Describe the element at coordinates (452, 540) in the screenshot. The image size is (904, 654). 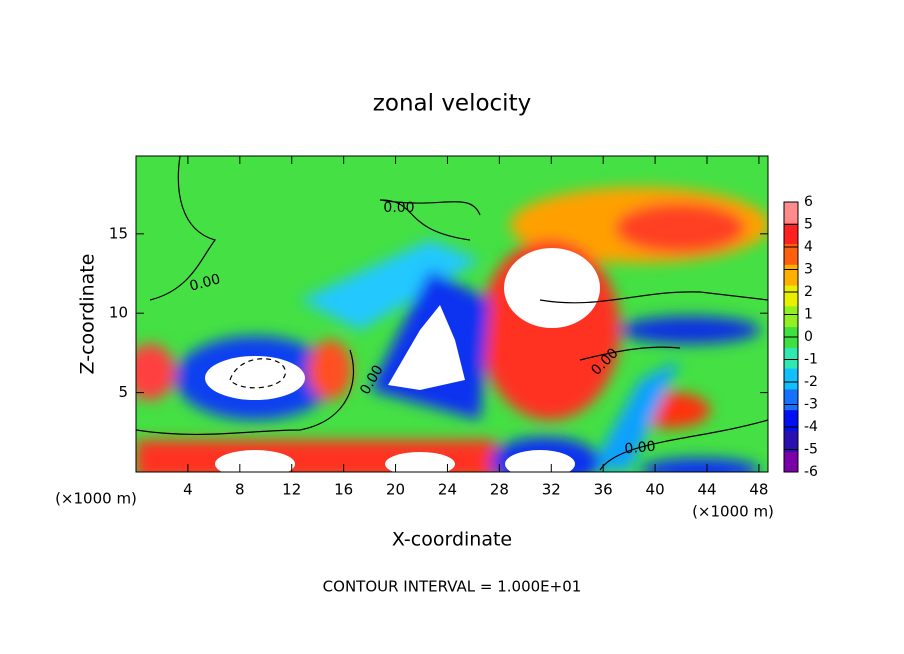
I see `x-axis-label: X-coordinate` at that location.